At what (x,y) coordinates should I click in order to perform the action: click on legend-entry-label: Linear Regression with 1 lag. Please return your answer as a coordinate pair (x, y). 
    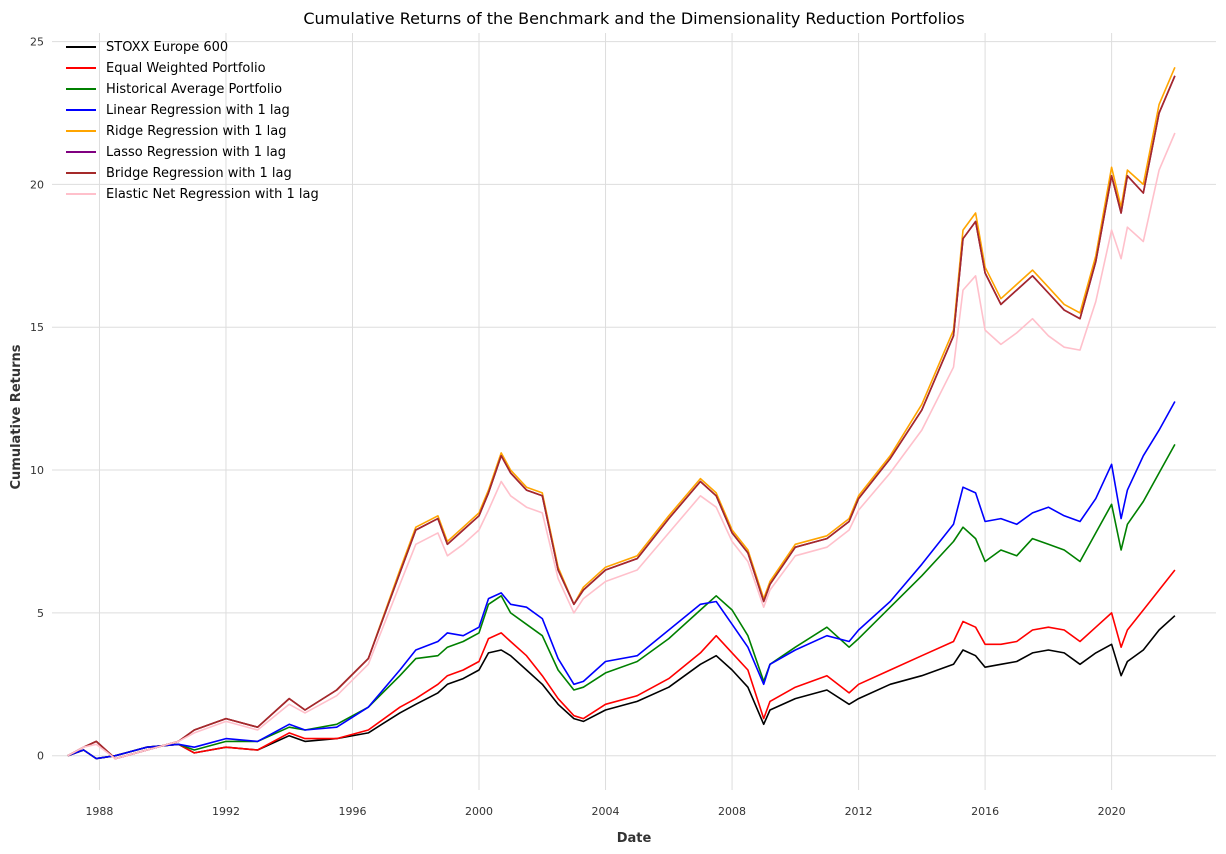
    Looking at the image, I should click on (198, 110).